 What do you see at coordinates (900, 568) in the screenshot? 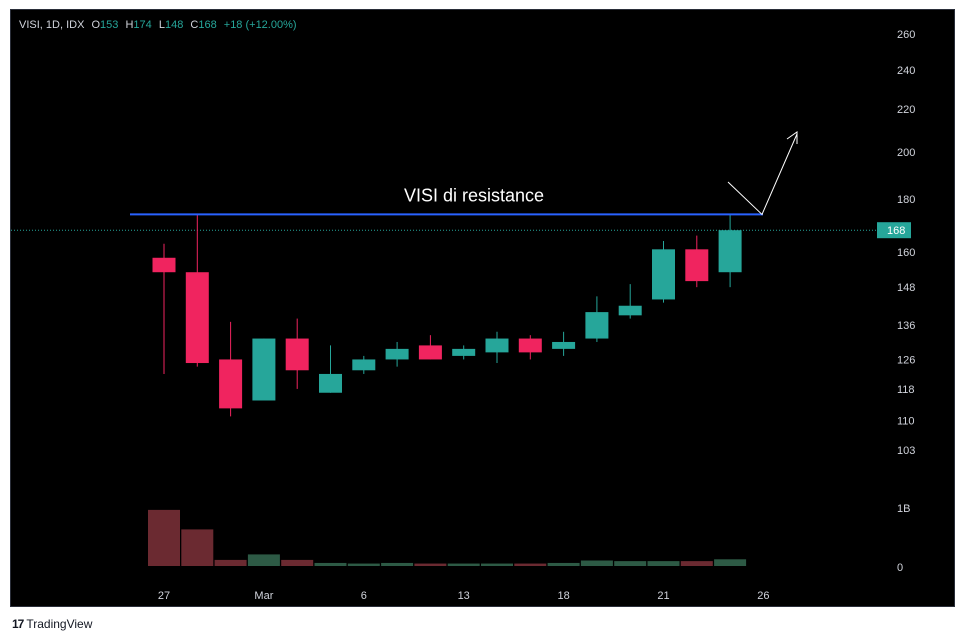
I see `volume-tick-label: 0` at bounding box center [900, 568].